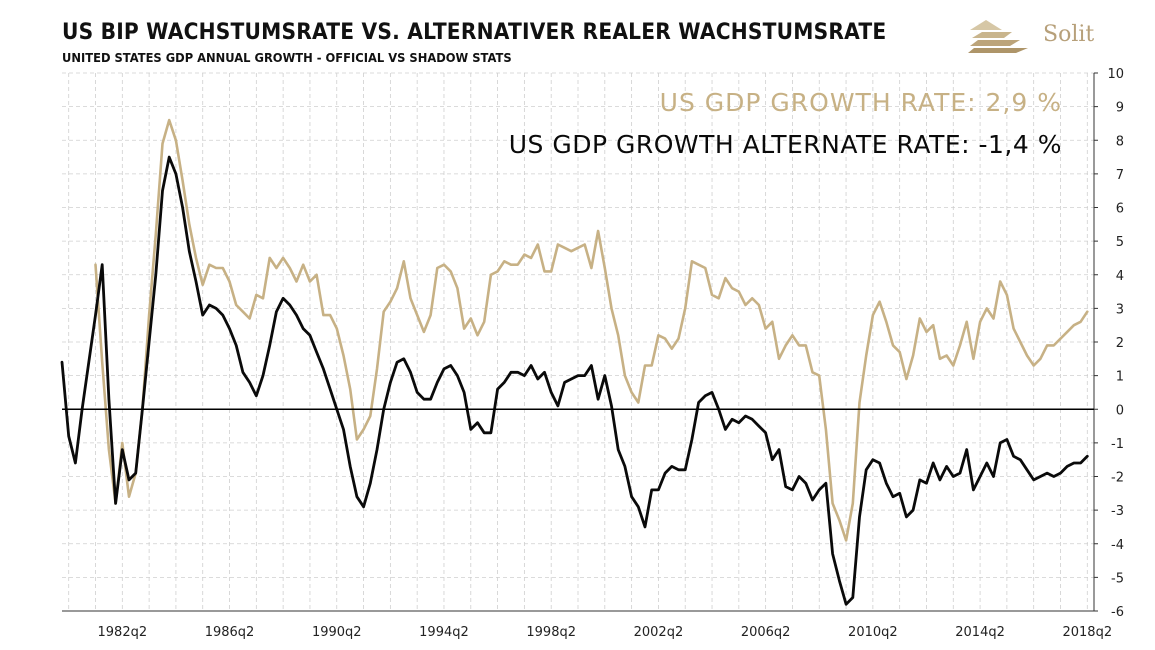 The width and height of the screenshot is (1155, 650). What do you see at coordinates (1087, 632) in the screenshot?
I see `x-tick-label: 2018q2` at bounding box center [1087, 632].